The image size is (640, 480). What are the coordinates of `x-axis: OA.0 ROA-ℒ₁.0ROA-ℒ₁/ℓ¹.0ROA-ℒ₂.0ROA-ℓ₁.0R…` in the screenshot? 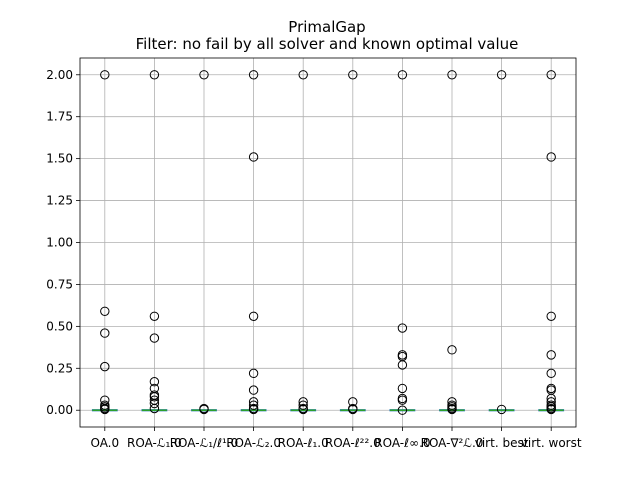 It's located at (336, 438).